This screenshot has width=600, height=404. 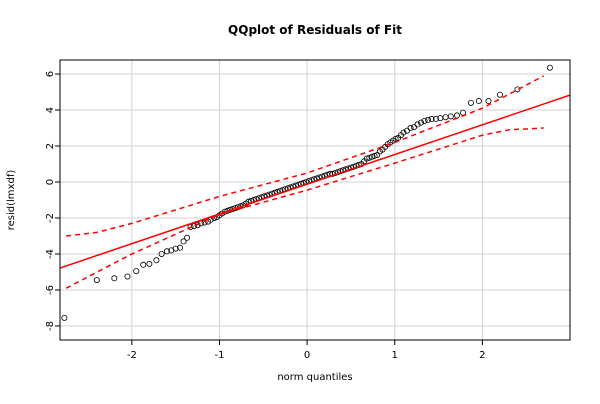 I want to click on y-tick-label: -8, so click(x=50, y=326).